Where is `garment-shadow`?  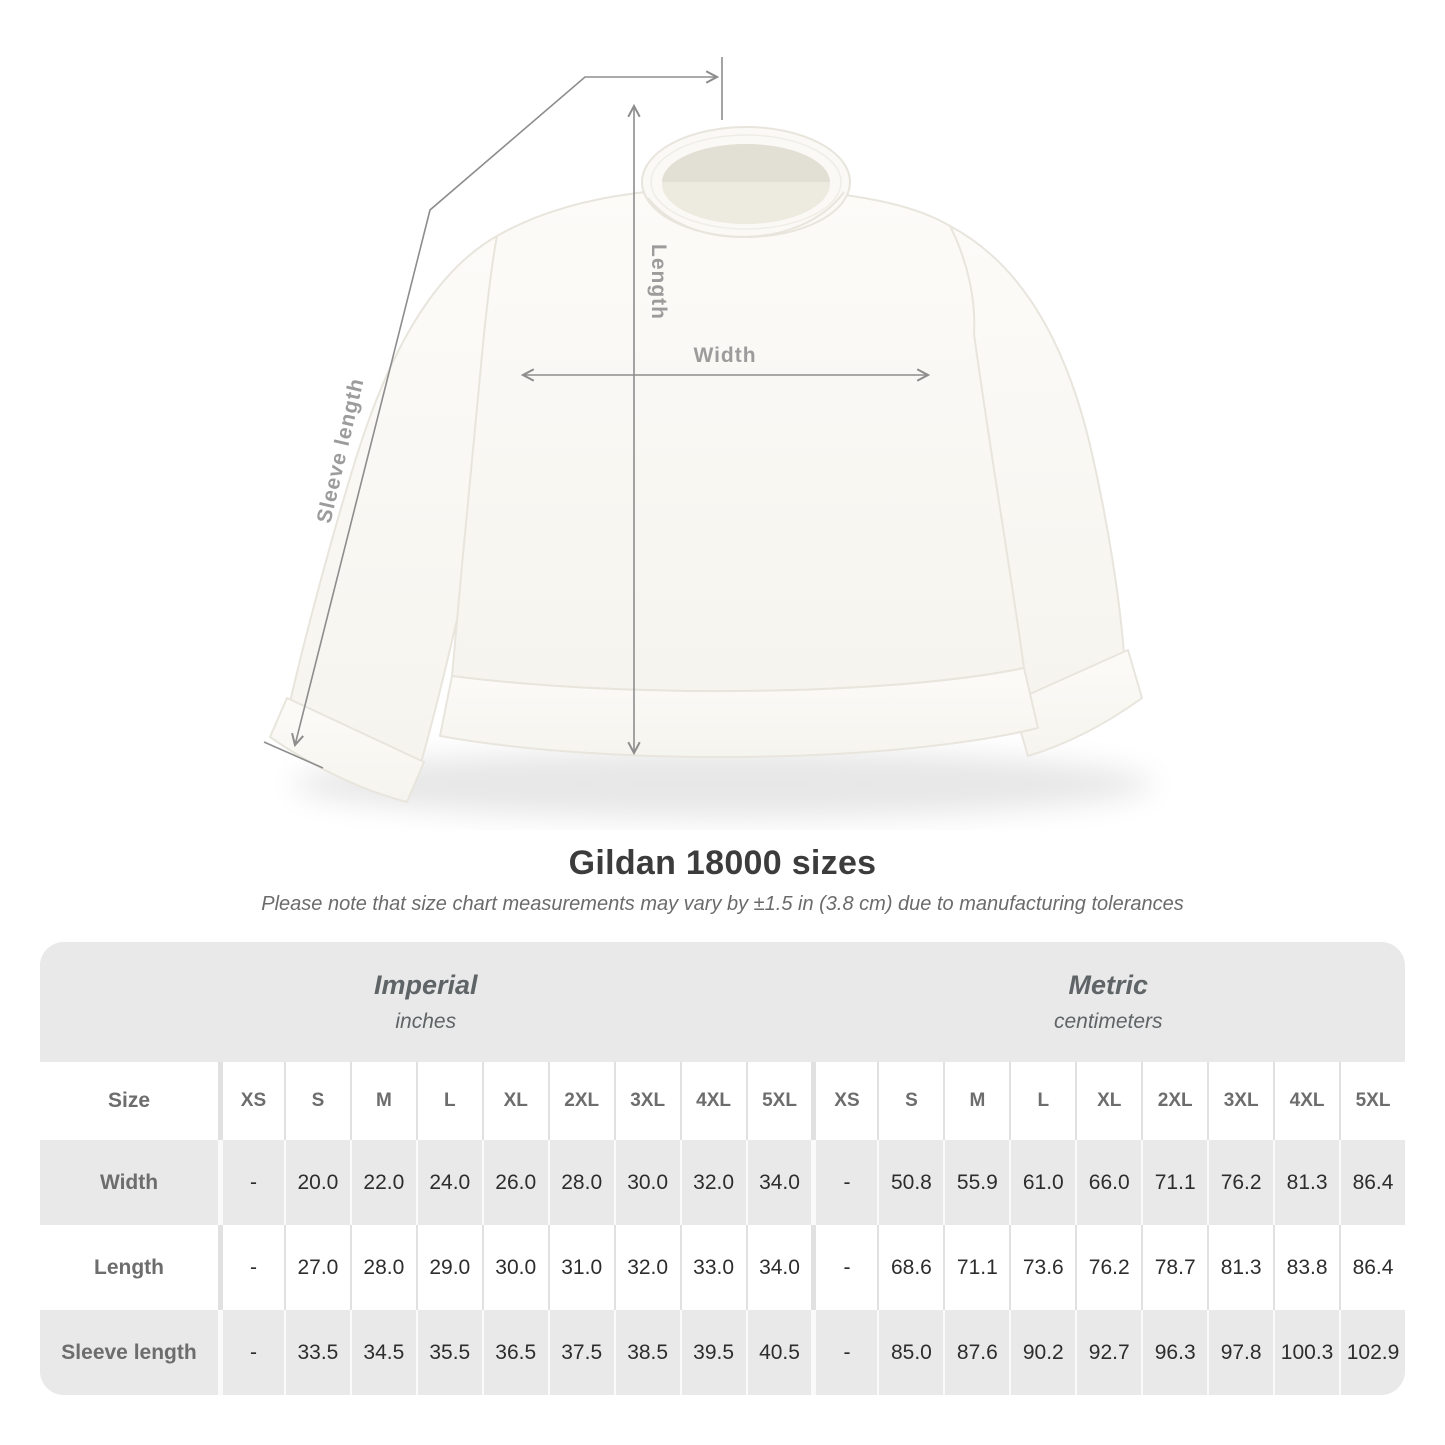 garment-shadow is located at coordinates (723, 784).